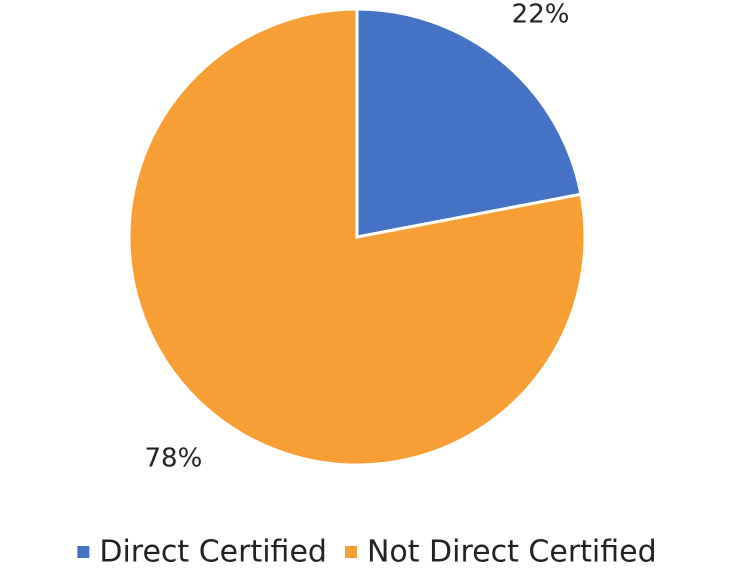 The height and width of the screenshot is (576, 734). I want to click on pie-slice, so click(469, 123).